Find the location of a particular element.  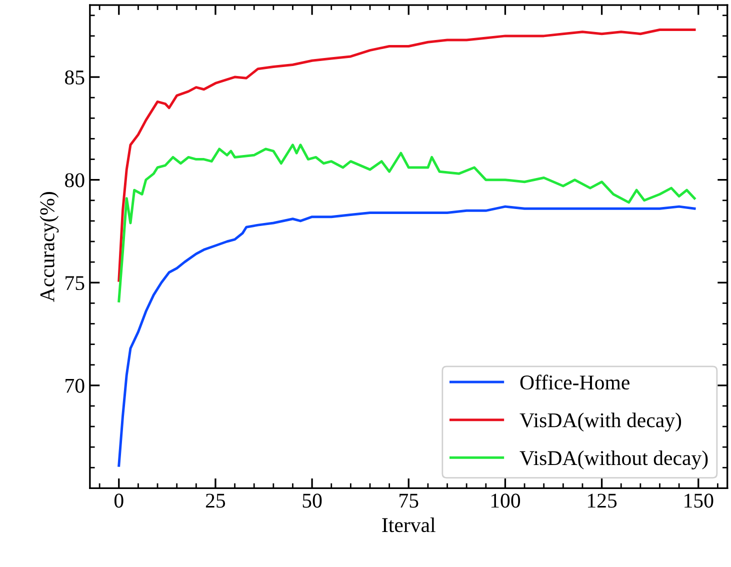

y-tick-label: 70 is located at coordinates (75, 385).